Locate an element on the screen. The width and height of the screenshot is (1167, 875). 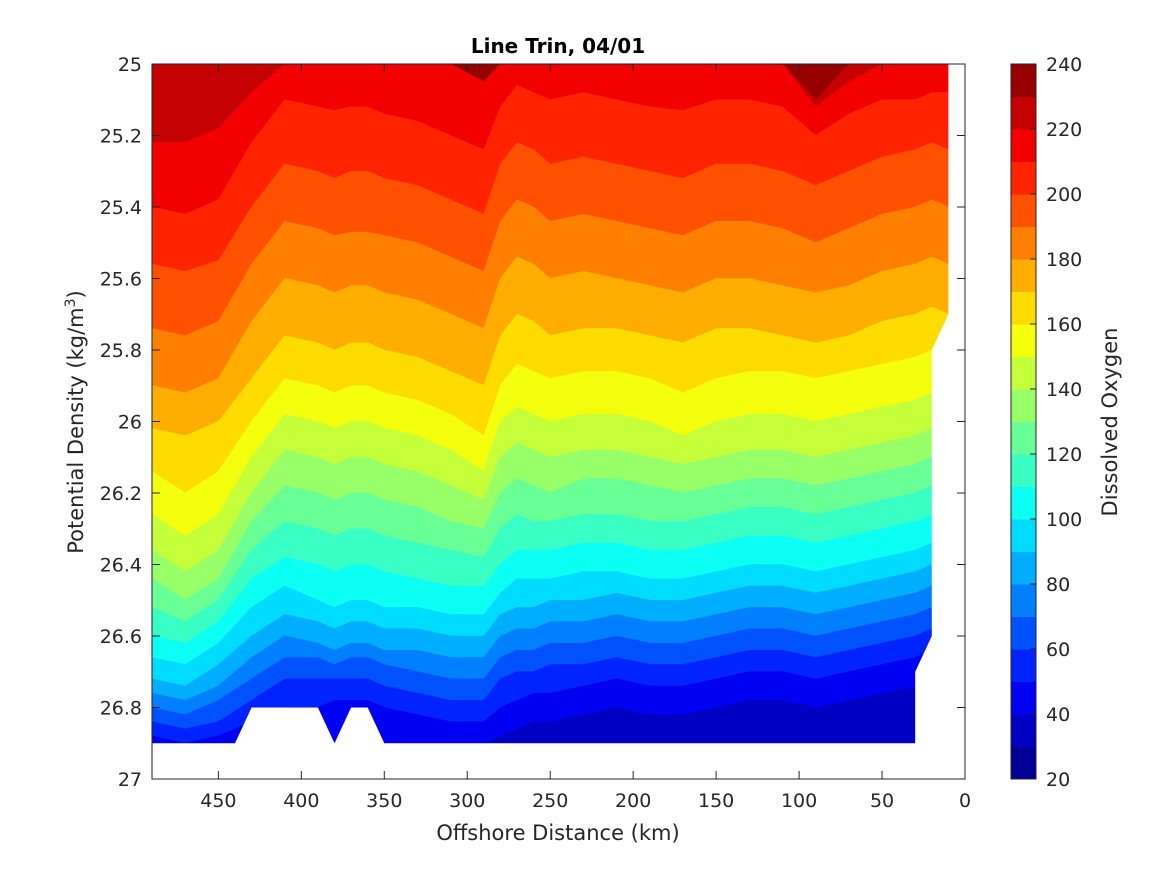
y-tick-label: 27 is located at coordinates (130, 780).